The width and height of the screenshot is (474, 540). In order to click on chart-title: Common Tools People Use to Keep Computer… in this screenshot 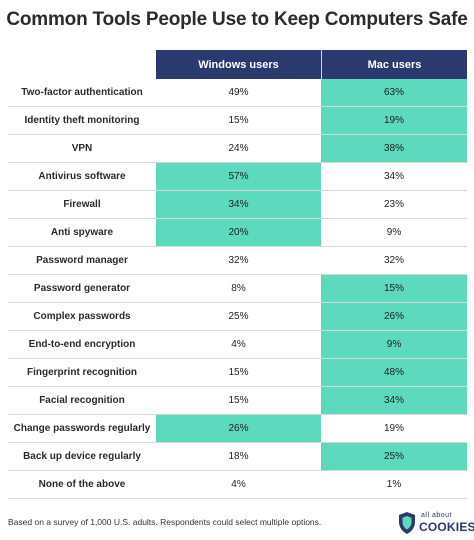, I will do `click(237, 19)`.